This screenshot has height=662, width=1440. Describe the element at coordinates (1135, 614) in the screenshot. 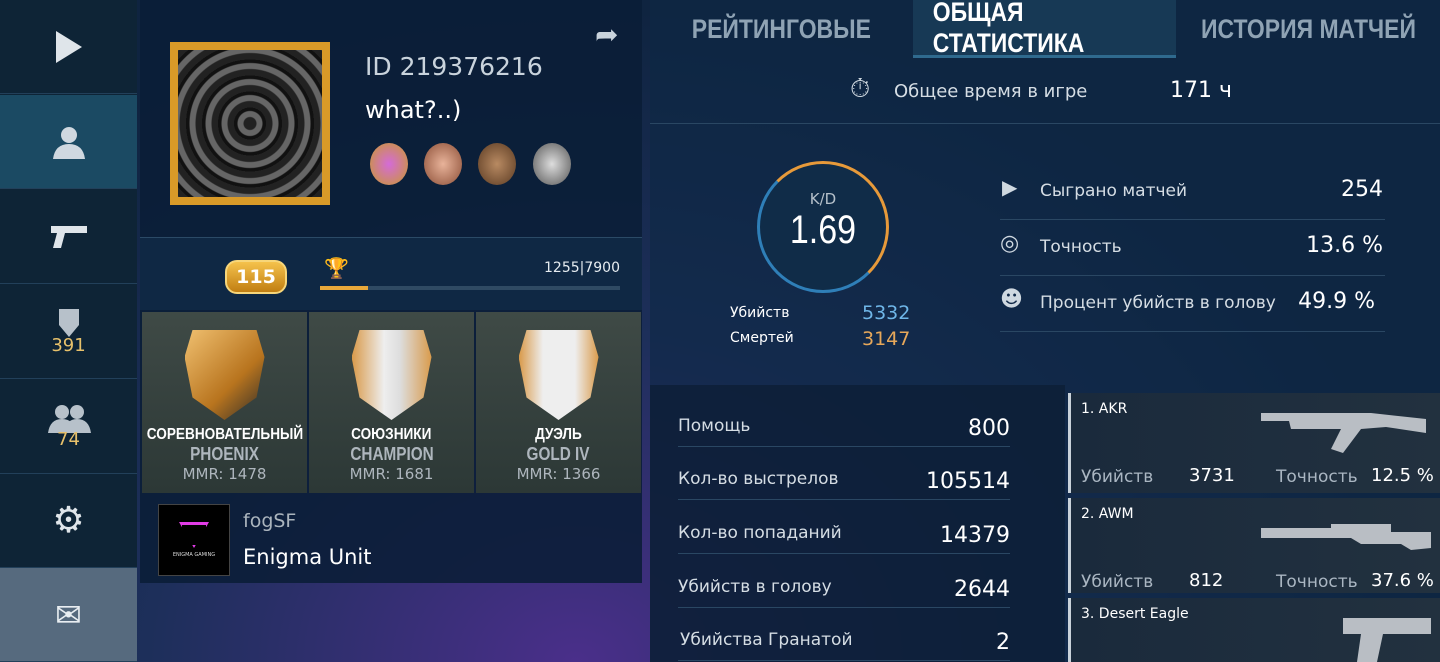

I see `weapon-name: 3. Desert Eagle` at that location.